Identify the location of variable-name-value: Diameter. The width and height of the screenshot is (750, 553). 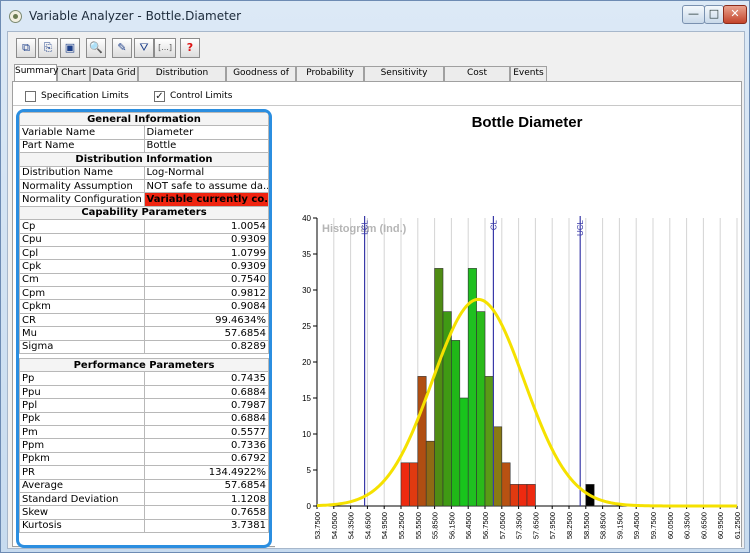
(206, 132).